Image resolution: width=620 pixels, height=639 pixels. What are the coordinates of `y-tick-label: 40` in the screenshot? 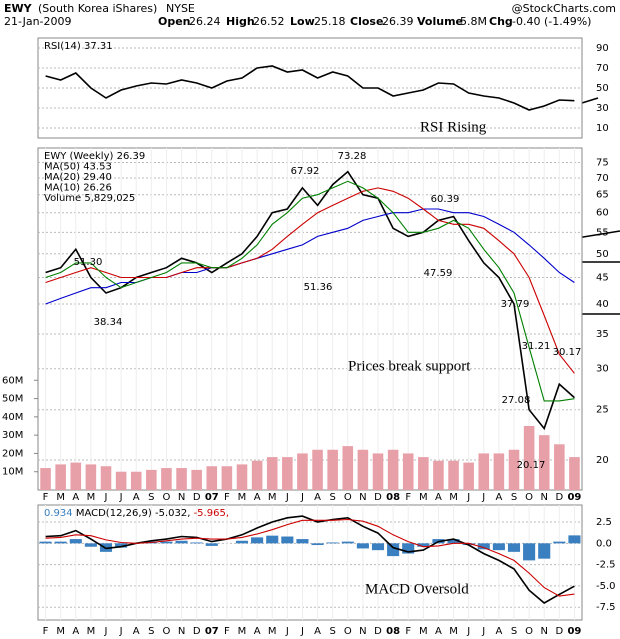 It's located at (602, 304).